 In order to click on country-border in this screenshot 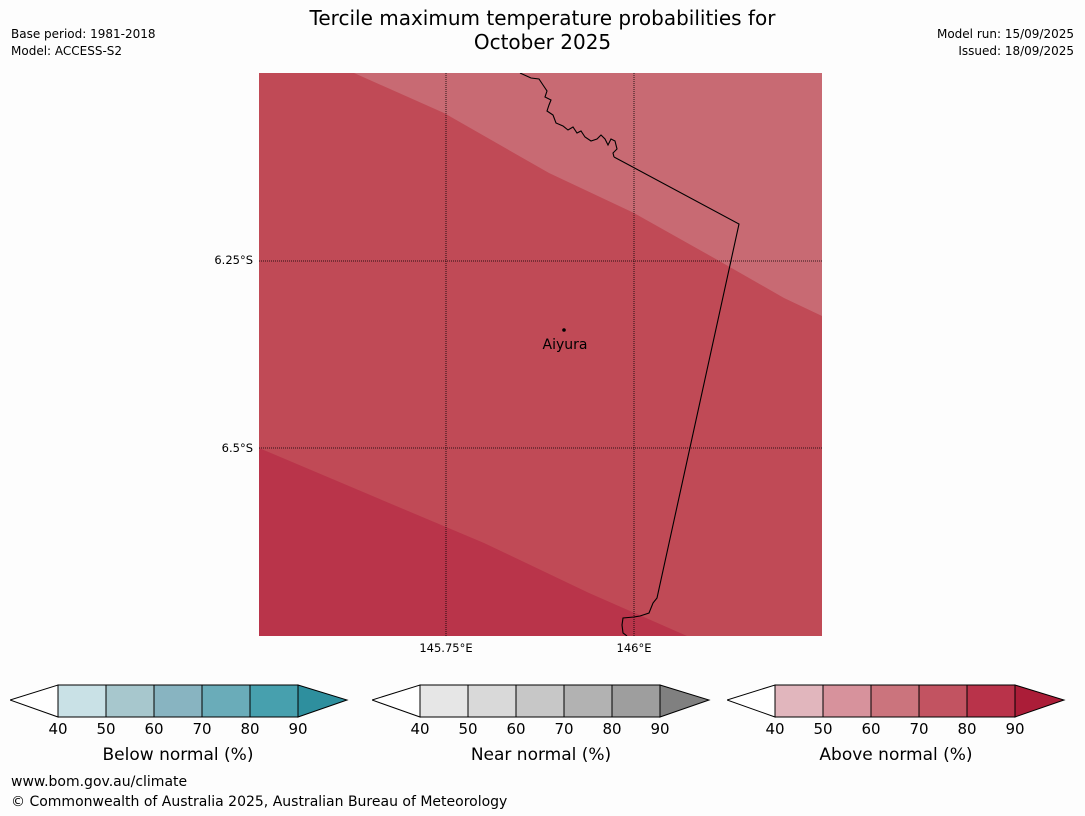, I will do `click(676, 396)`.